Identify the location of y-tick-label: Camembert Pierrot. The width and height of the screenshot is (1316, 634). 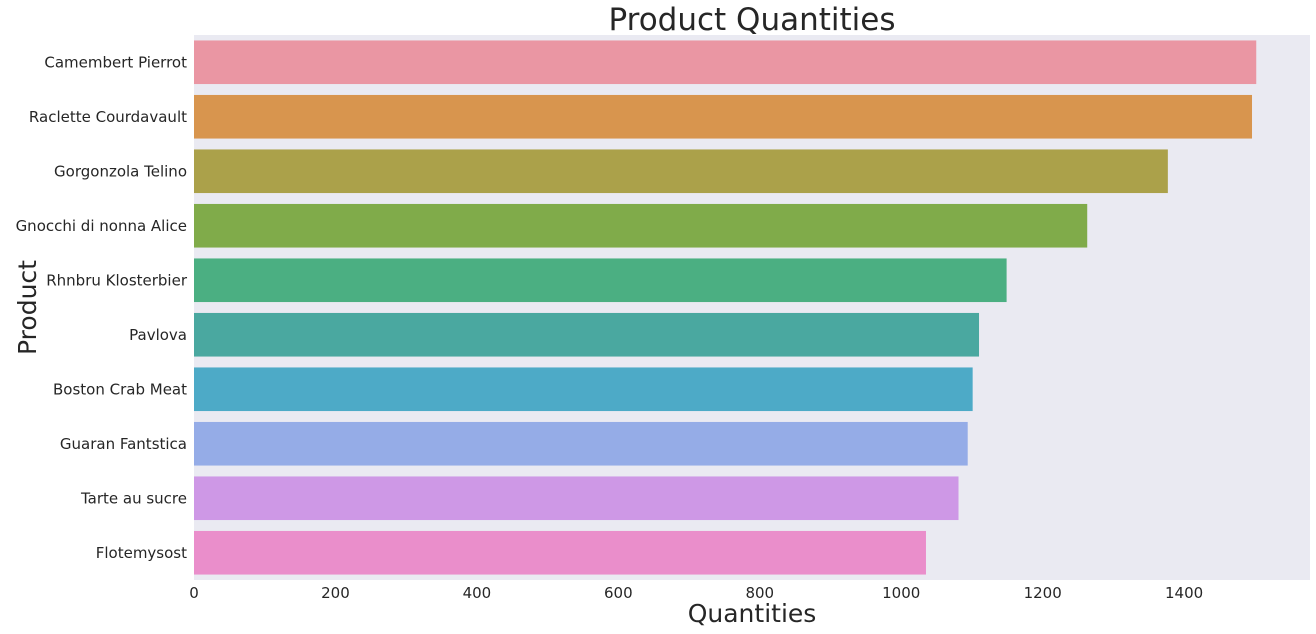
(115, 62).